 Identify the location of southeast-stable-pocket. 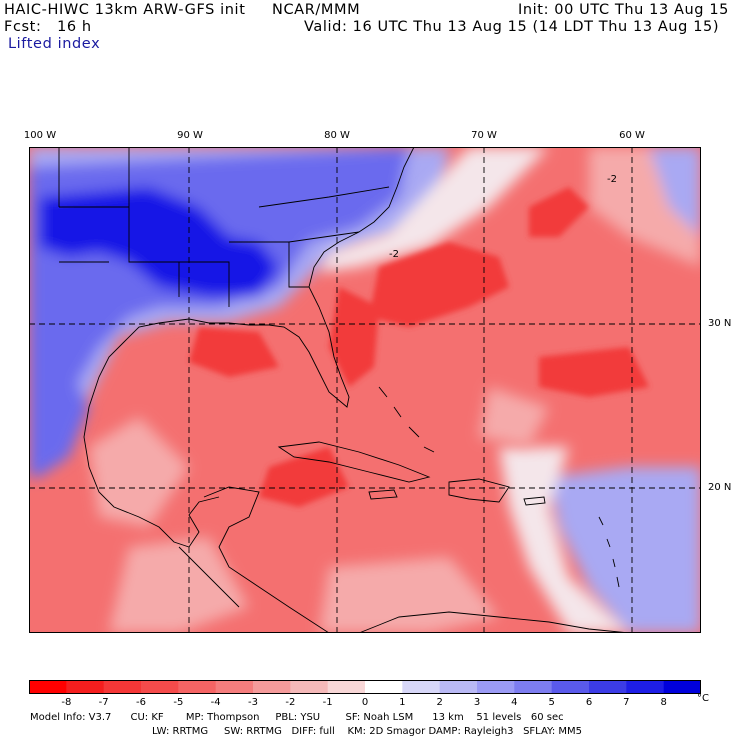
(600, 540).